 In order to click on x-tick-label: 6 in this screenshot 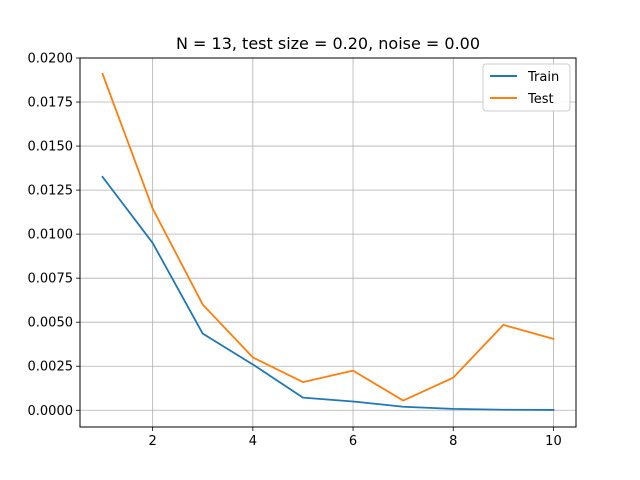, I will do `click(353, 441)`.